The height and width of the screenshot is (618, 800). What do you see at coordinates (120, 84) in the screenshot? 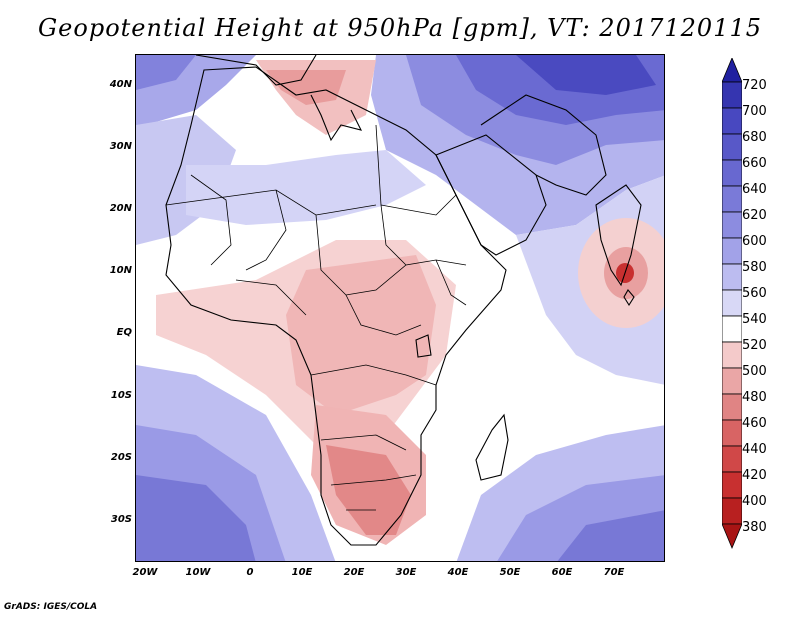
I see `lat-label: 40N` at bounding box center [120, 84].